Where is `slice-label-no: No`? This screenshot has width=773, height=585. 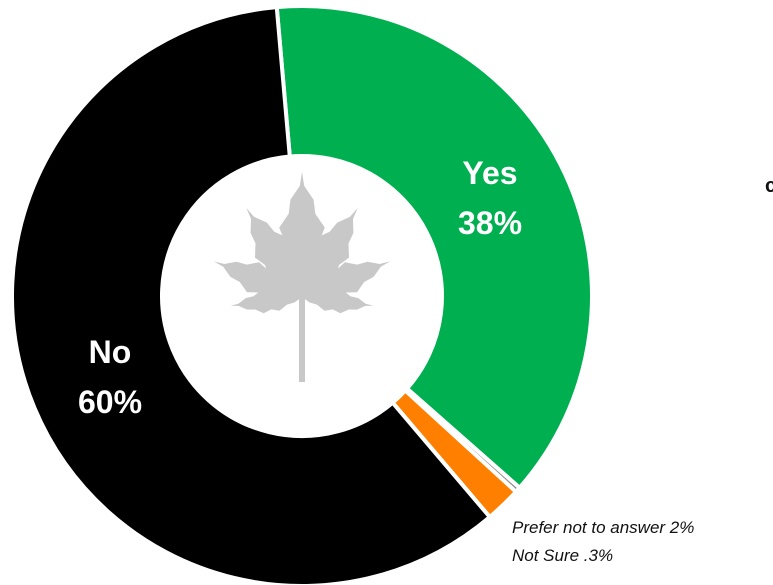 slice-label-no: No is located at coordinates (110, 352).